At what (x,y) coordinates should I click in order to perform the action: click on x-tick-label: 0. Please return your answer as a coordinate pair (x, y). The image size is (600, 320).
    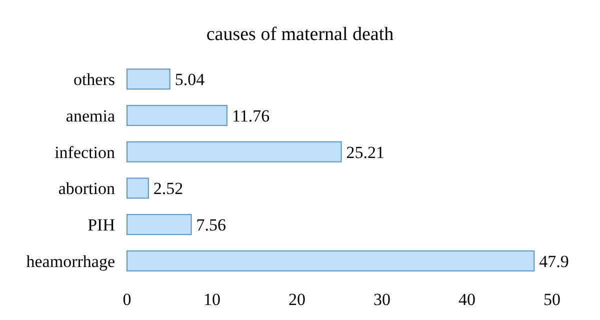
    Looking at the image, I should click on (127, 299).